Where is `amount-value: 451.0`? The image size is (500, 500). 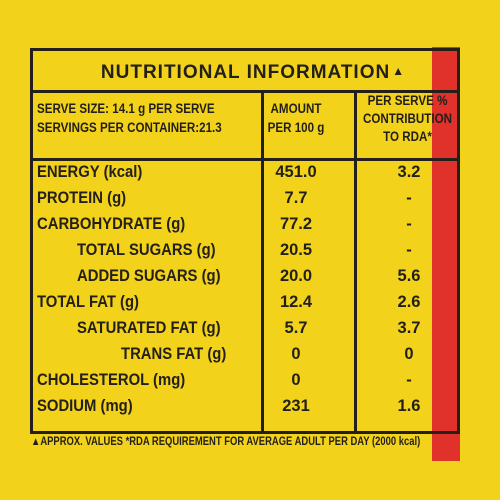 amount-value: 451.0 is located at coordinates (296, 172).